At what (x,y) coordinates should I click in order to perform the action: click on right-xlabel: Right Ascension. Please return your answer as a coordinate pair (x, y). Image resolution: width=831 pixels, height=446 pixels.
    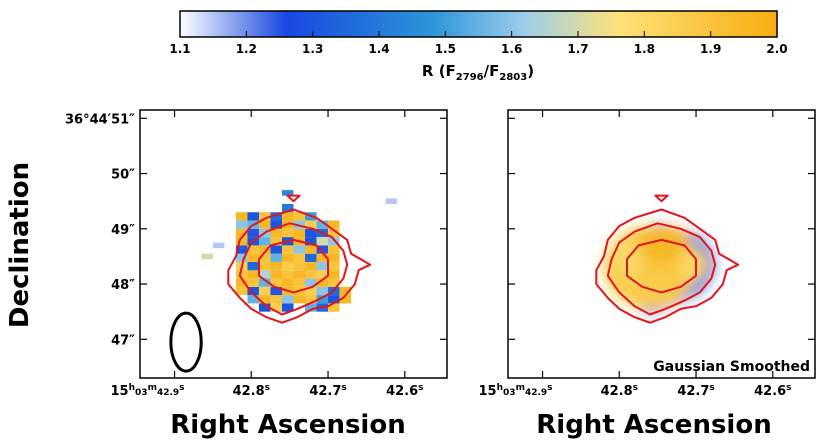
    Looking at the image, I should click on (653, 425).